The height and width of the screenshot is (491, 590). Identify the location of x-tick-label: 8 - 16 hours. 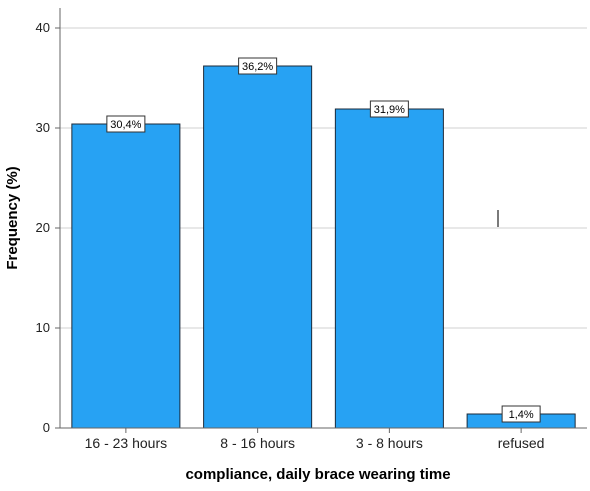
(257, 443).